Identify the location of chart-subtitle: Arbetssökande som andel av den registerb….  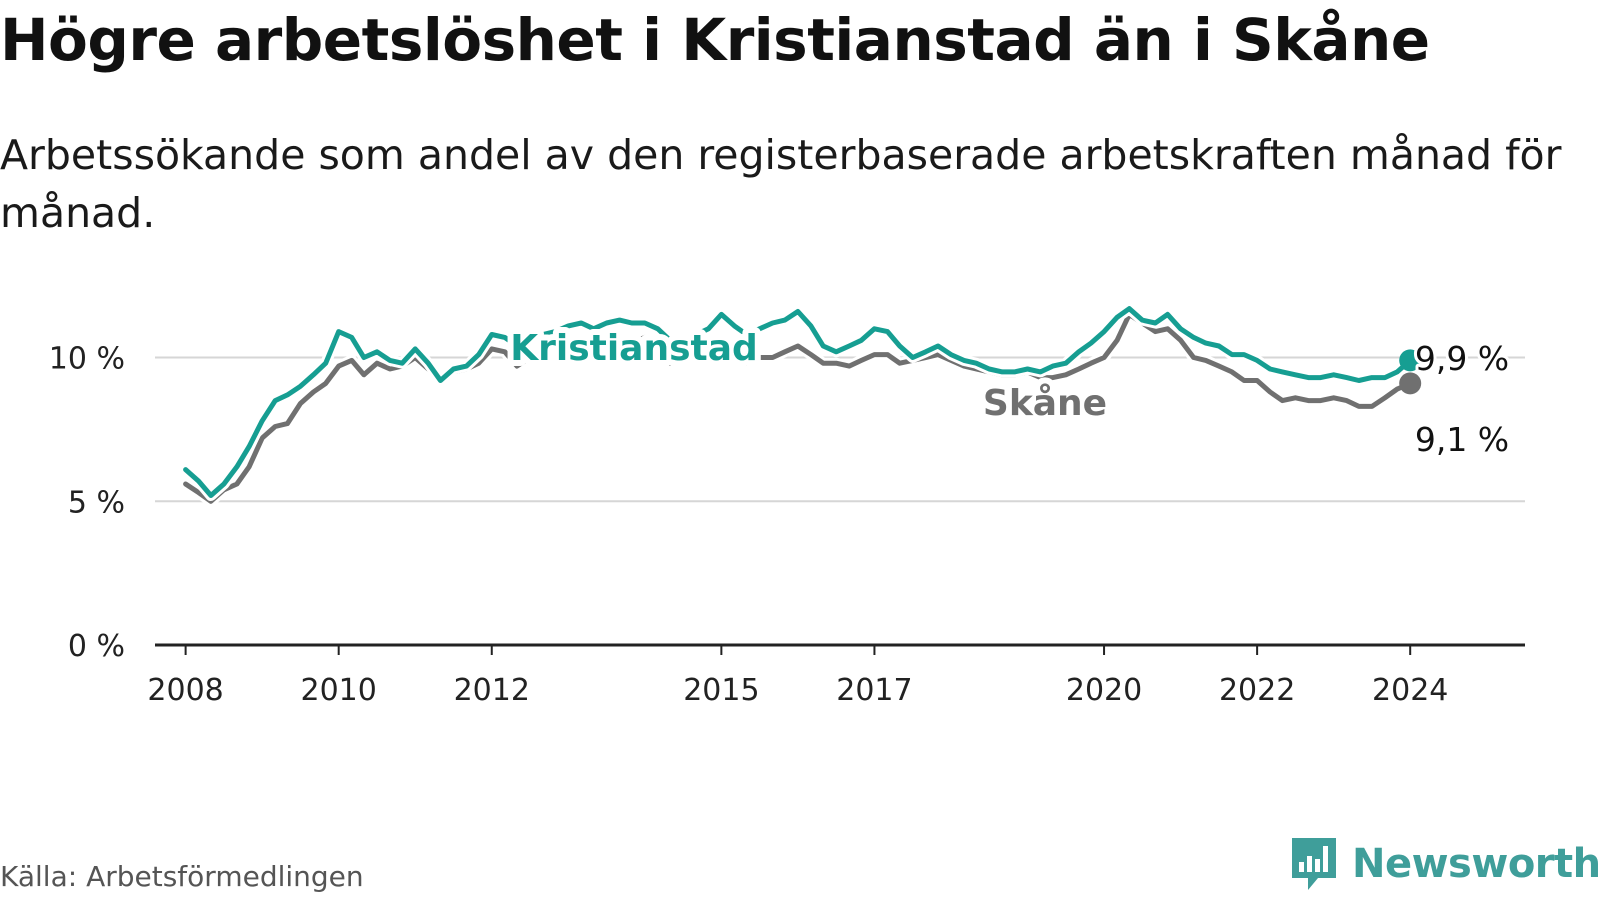
(781, 184).